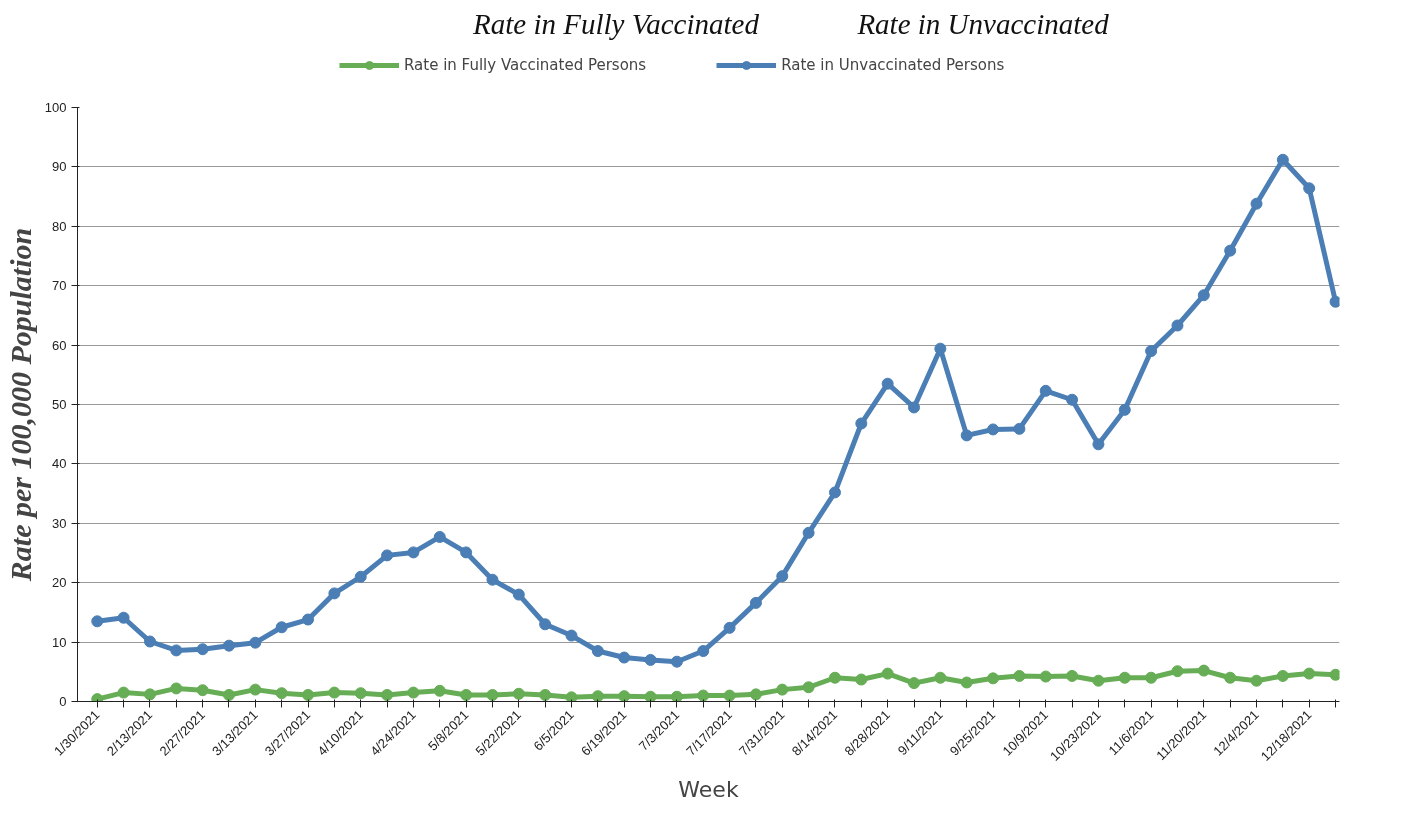 Image resolution: width=1410 pixels, height=831 pixels. Describe the element at coordinates (20, 405) in the screenshot. I see `y-axis-title: Rate per 100,000 Population` at that location.